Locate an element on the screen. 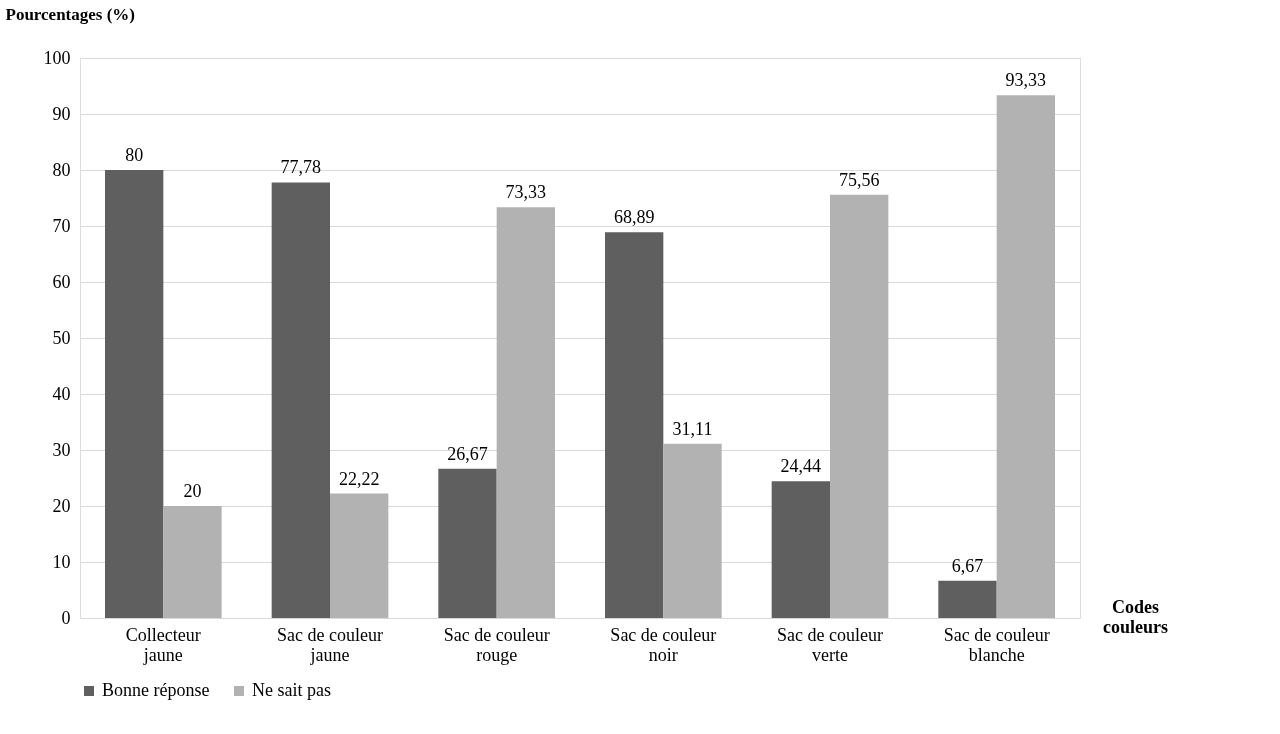  legend-label: Bonne réponse is located at coordinates (156, 690).